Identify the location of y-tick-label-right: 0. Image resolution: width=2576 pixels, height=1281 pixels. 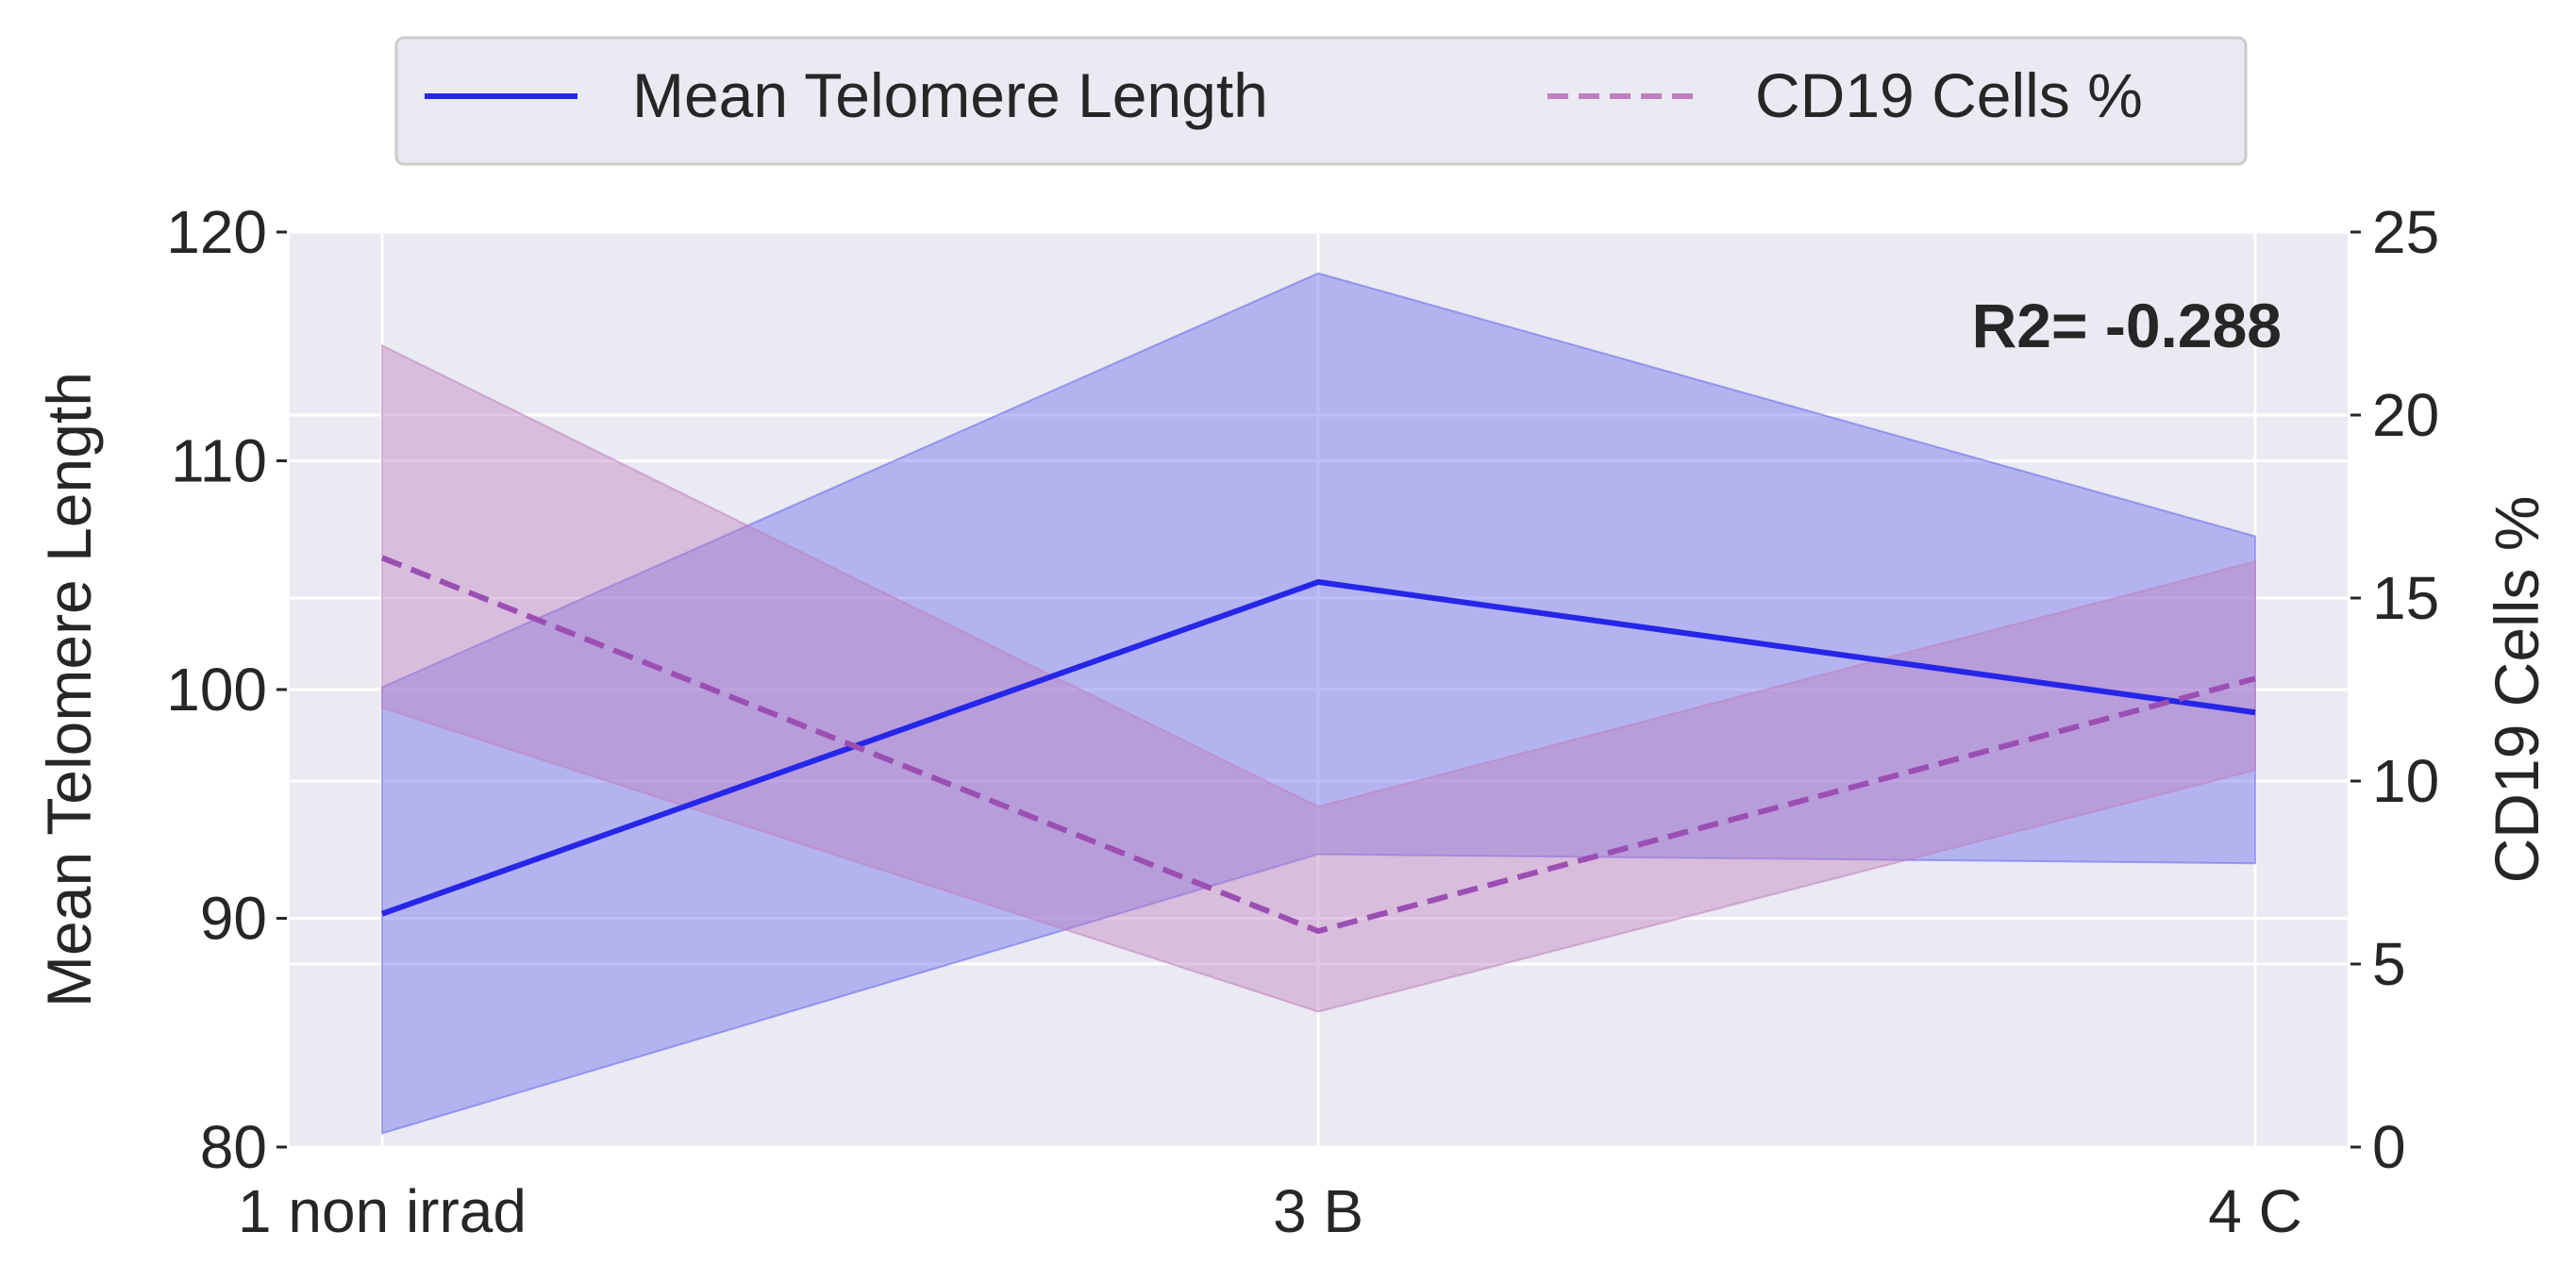
(2389, 1147).